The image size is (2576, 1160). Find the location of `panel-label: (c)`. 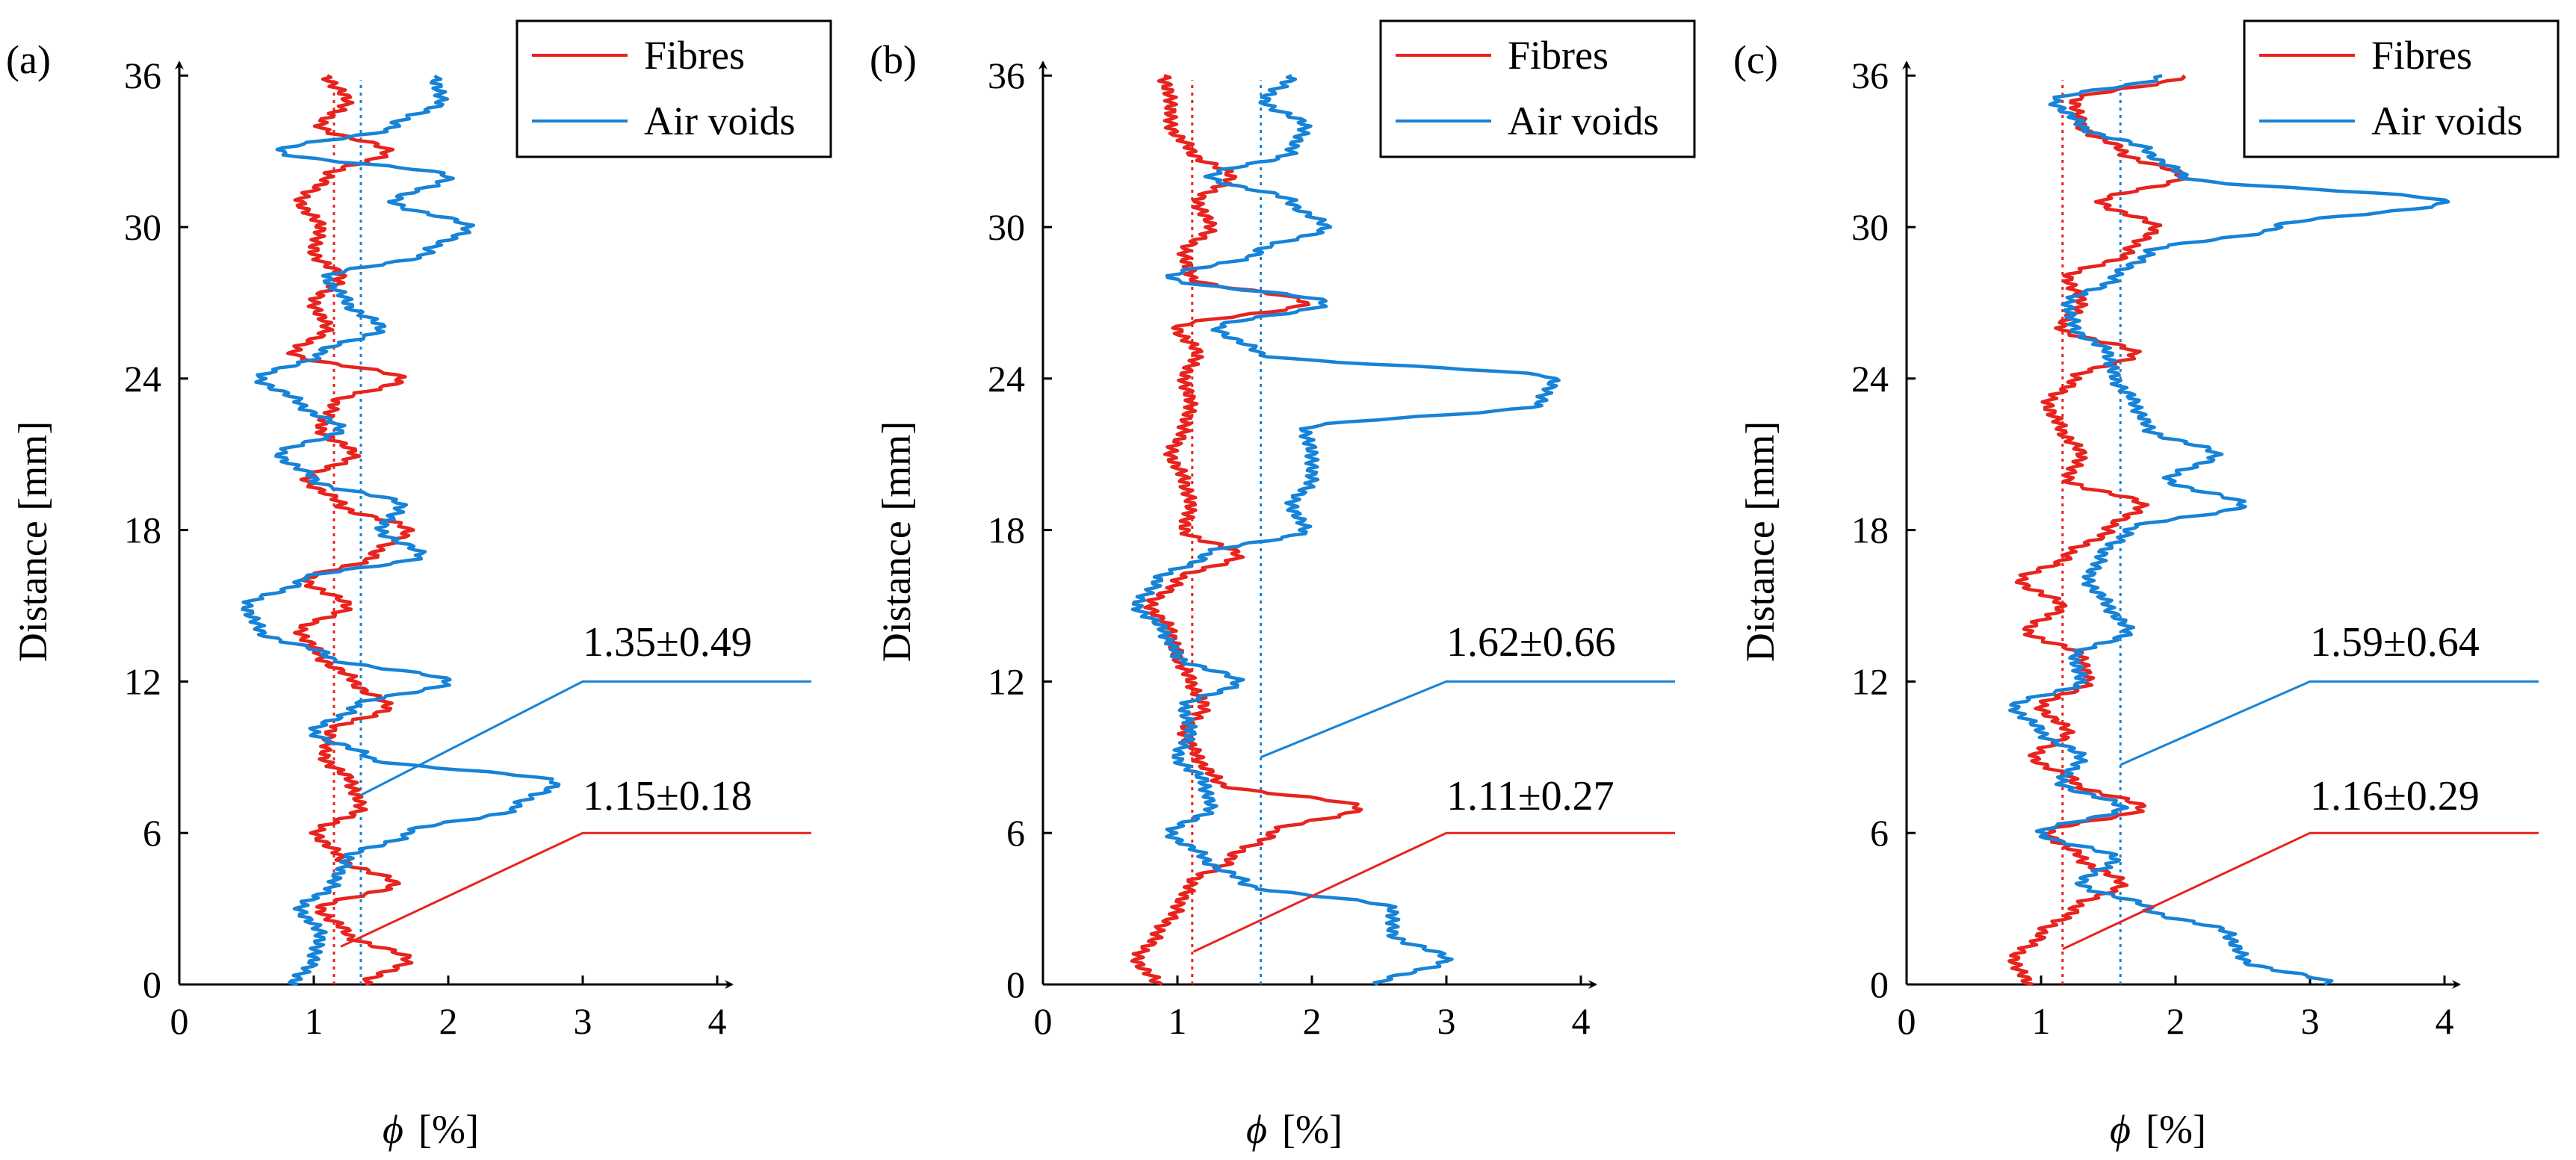

panel-label: (c) is located at coordinates (1755, 59).